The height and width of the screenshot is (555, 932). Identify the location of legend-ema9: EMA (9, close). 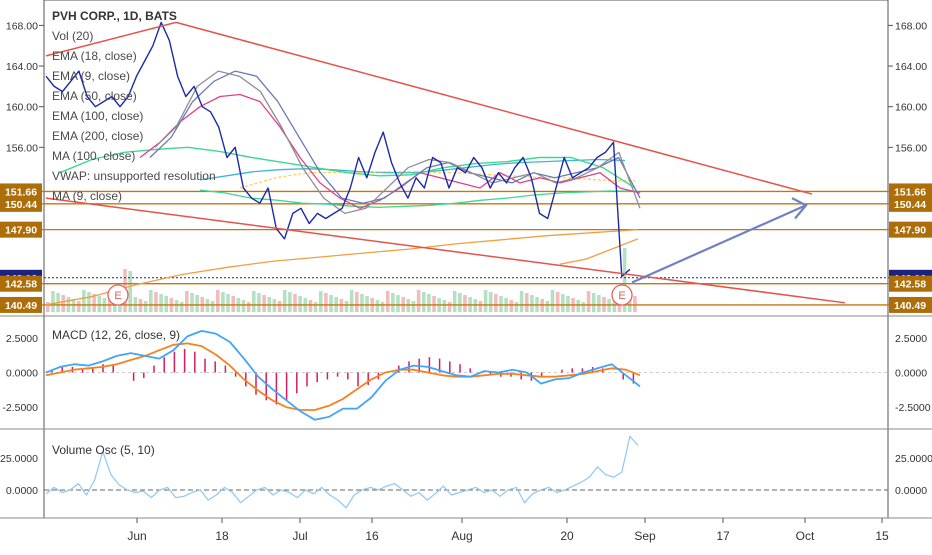
(91, 76).